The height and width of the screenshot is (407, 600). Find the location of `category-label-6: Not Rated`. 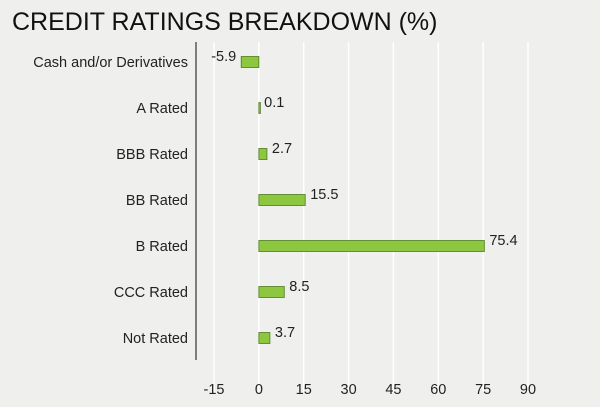

category-label-6: Not Rated is located at coordinates (155, 339).